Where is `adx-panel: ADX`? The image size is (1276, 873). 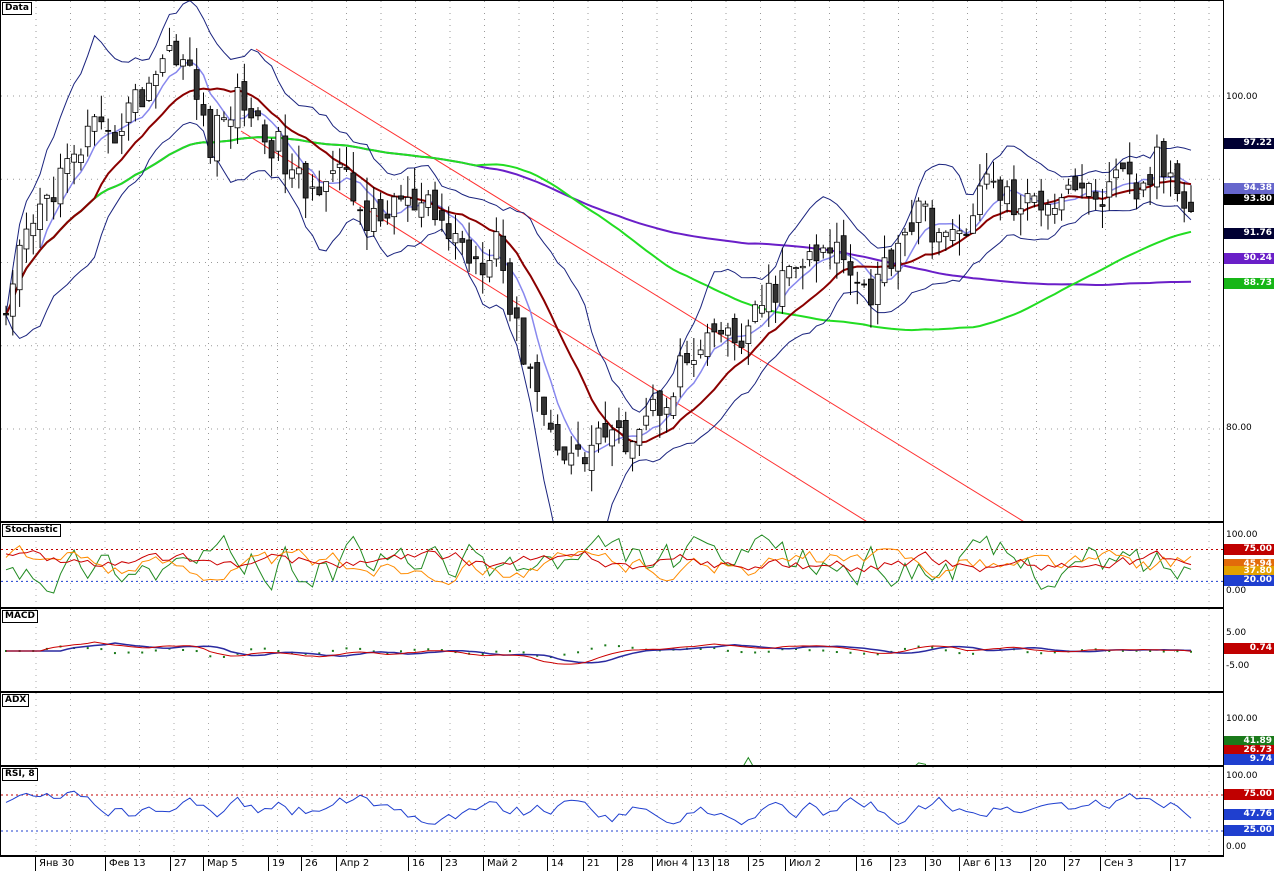 adx-panel: ADX is located at coordinates (612, 729).